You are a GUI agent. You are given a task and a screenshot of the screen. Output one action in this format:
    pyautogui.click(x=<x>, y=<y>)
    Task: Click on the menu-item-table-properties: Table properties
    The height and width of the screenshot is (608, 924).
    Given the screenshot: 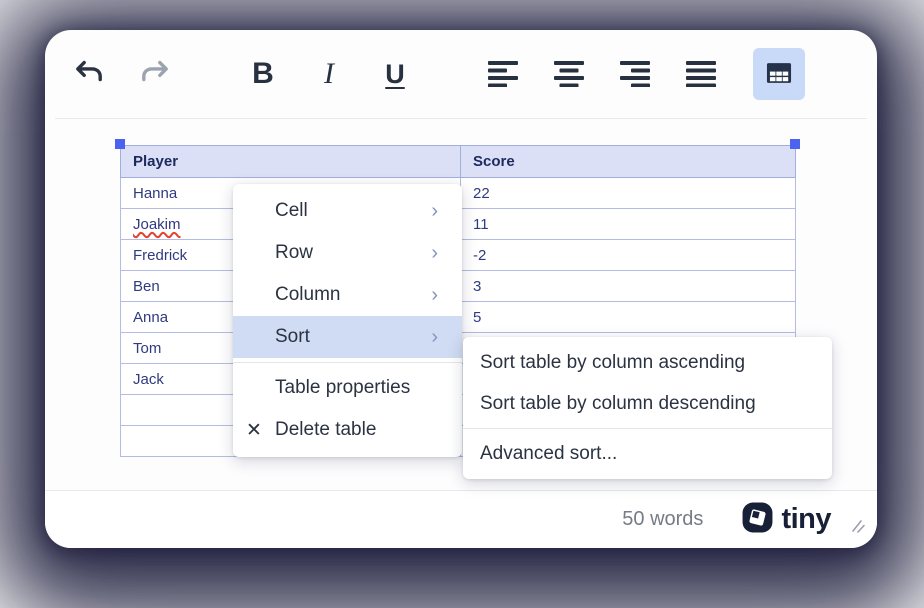 What is the action you would take?
    pyautogui.click(x=347, y=388)
    